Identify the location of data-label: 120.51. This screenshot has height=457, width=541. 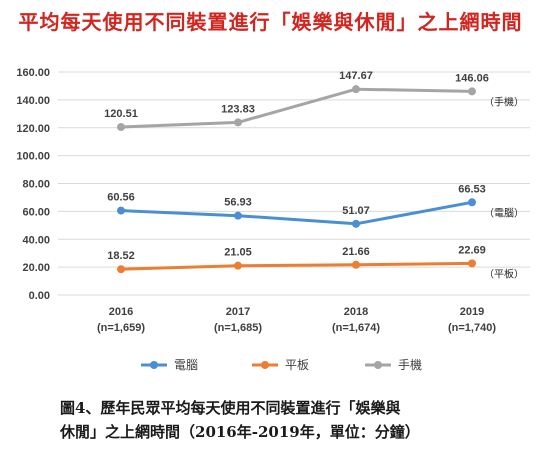
(121, 114).